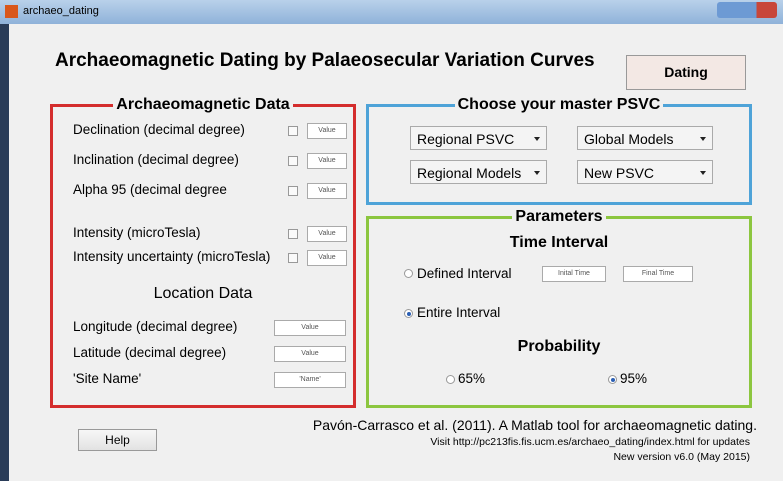 The width and height of the screenshot is (783, 481). I want to click on panel-title: Parameters, so click(559, 216).